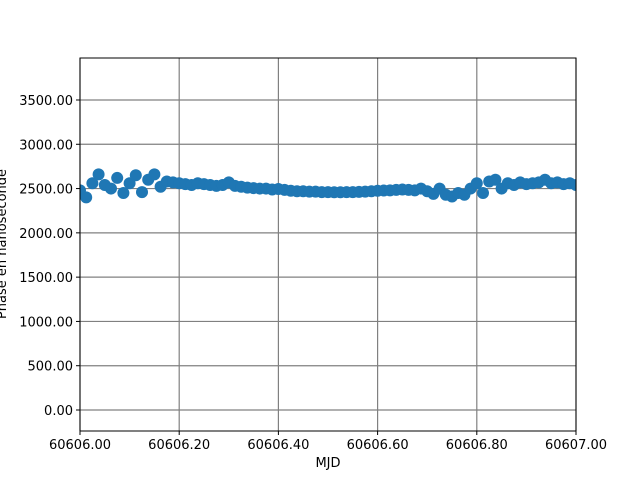 This screenshot has width=640, height=484. What do you see at coordinates (477, 445) in the screenshot?
I see `x-tick-label: 60606.80` at bounding box center [477, 445].